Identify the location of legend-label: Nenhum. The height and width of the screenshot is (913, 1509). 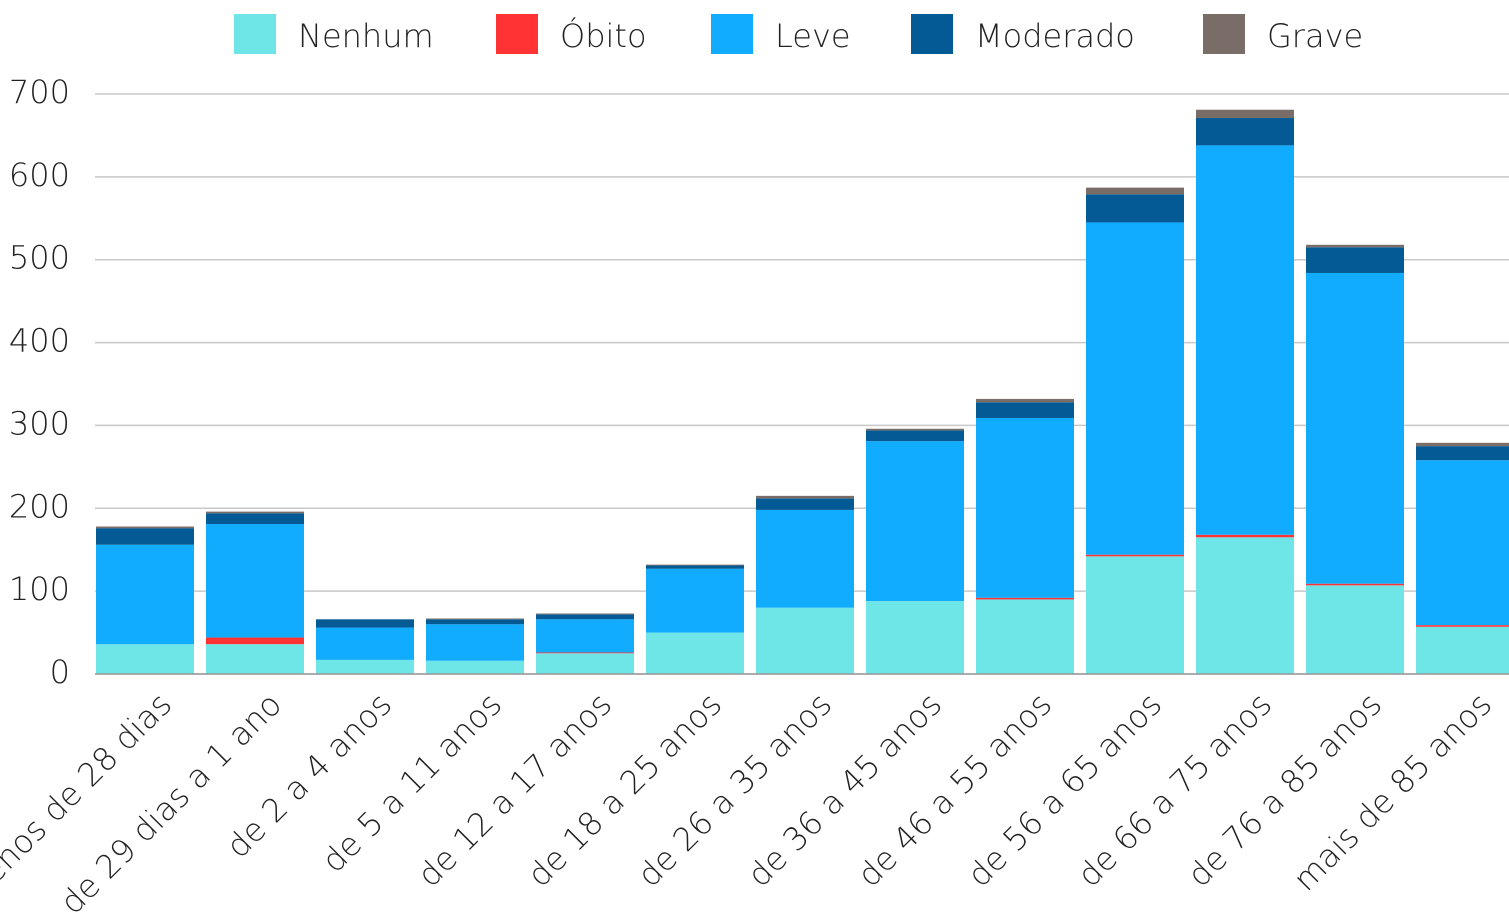
(366, 36).